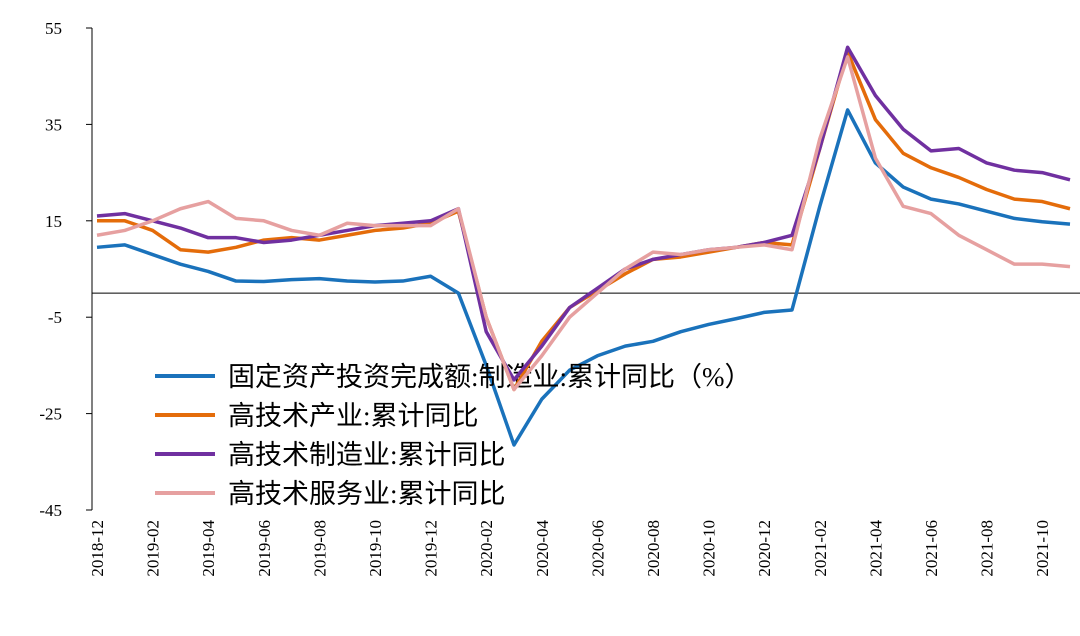 Image resolution: width=1080 pixels, height=636 pixels. Describe the element at coordinates (53, 221) in the screenshot. I see `y-tick-label: 15` at that location.